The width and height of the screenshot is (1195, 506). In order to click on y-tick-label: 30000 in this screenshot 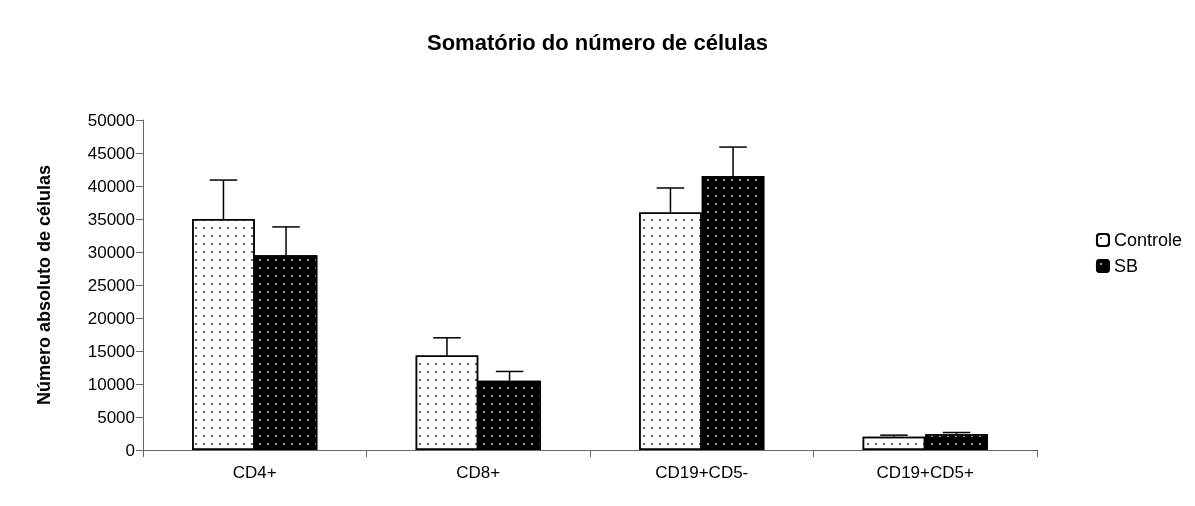, I will do `click(111, 252)`.